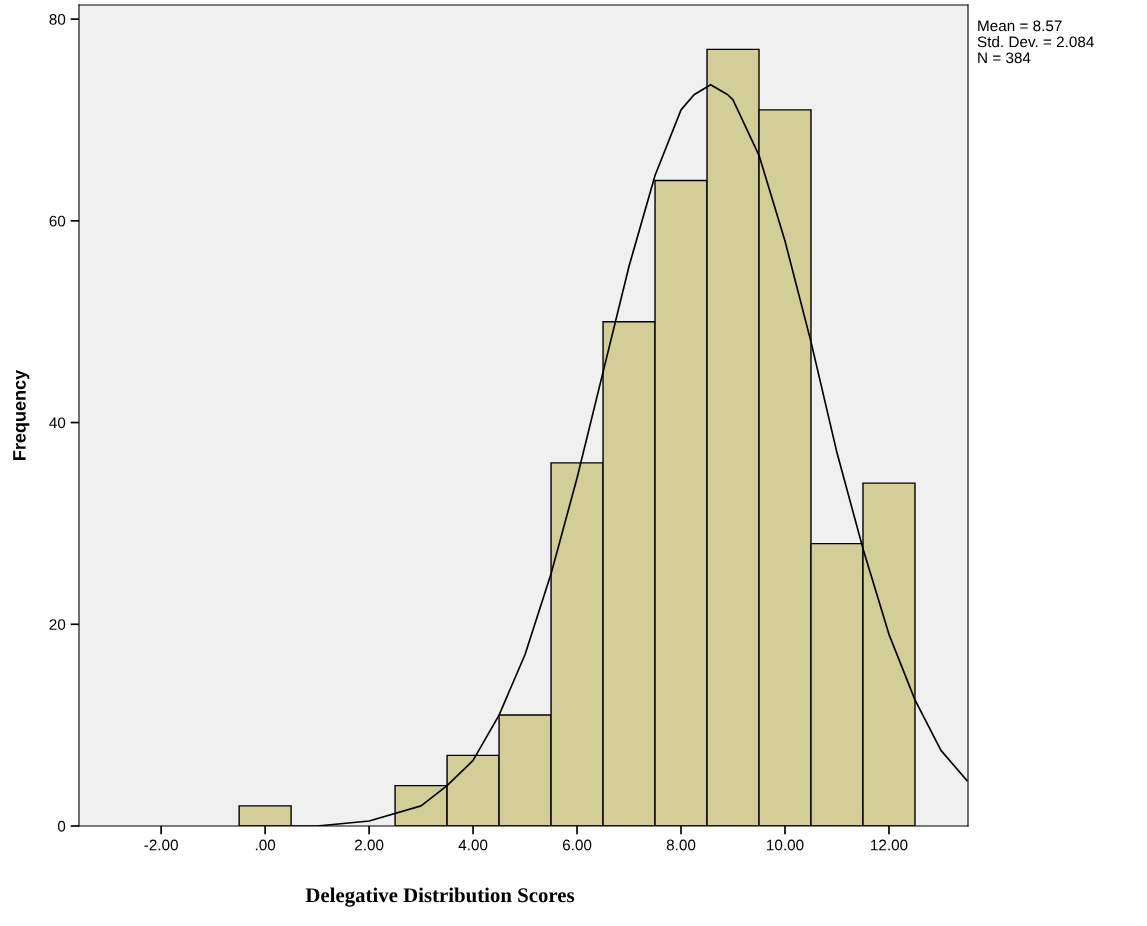 The height and width of the screenshot is (926, 1147). What do you see at coordinates (889, 845) in the screenshot?
I see `x-tick-label: 12.00` at bounding box center [889, 845].